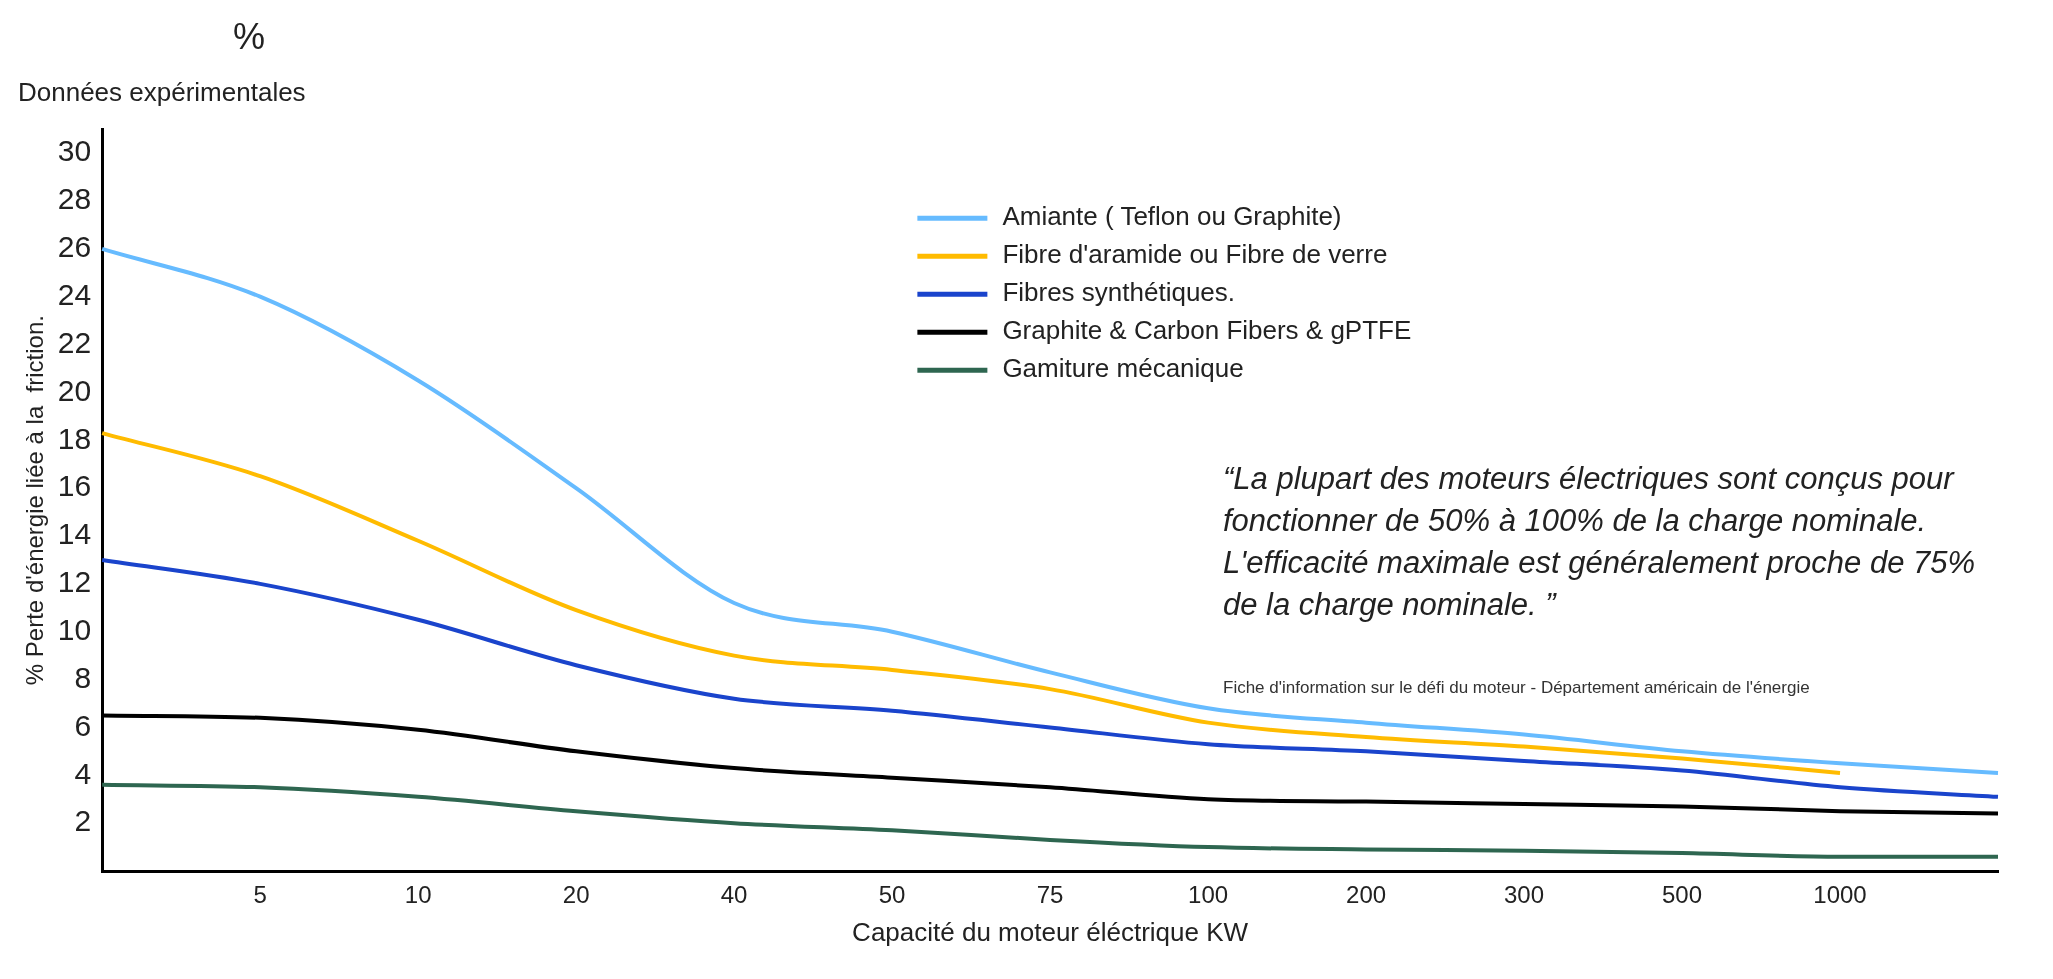 The width and height of the screenshot is (2053, 979). Describe the element at coordinates (74, 151) in the screenshot. I see `y-tick-label: 30` at that location.